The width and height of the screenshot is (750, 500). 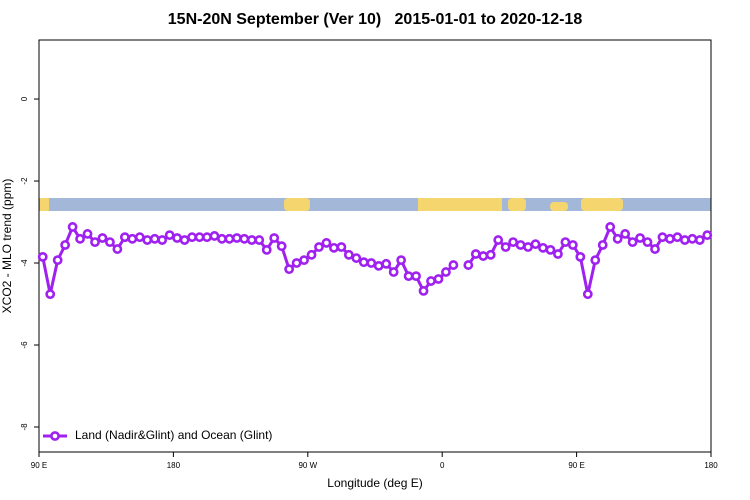 I want to click on ocean-band, so click(x=375, y=204).